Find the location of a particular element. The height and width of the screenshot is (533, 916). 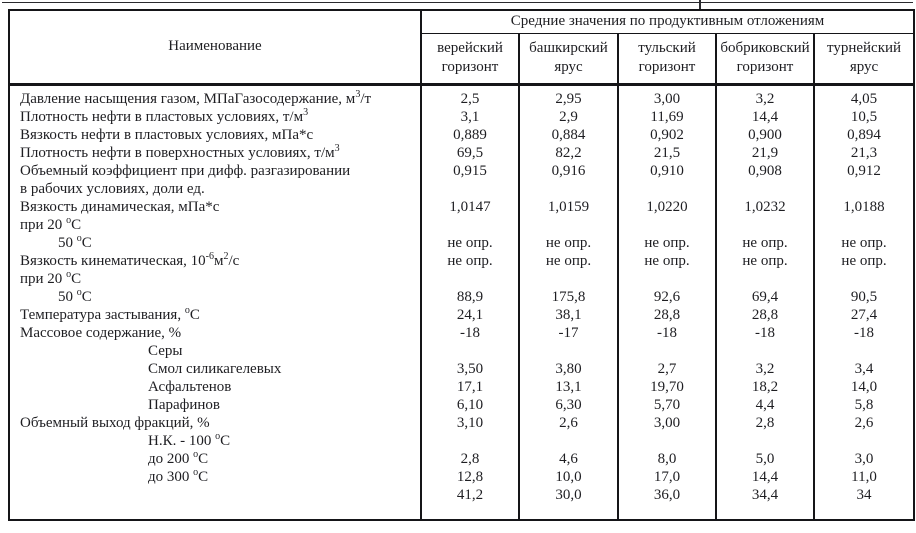

value-cell: 0,912 is located at coordinates (863, 170).